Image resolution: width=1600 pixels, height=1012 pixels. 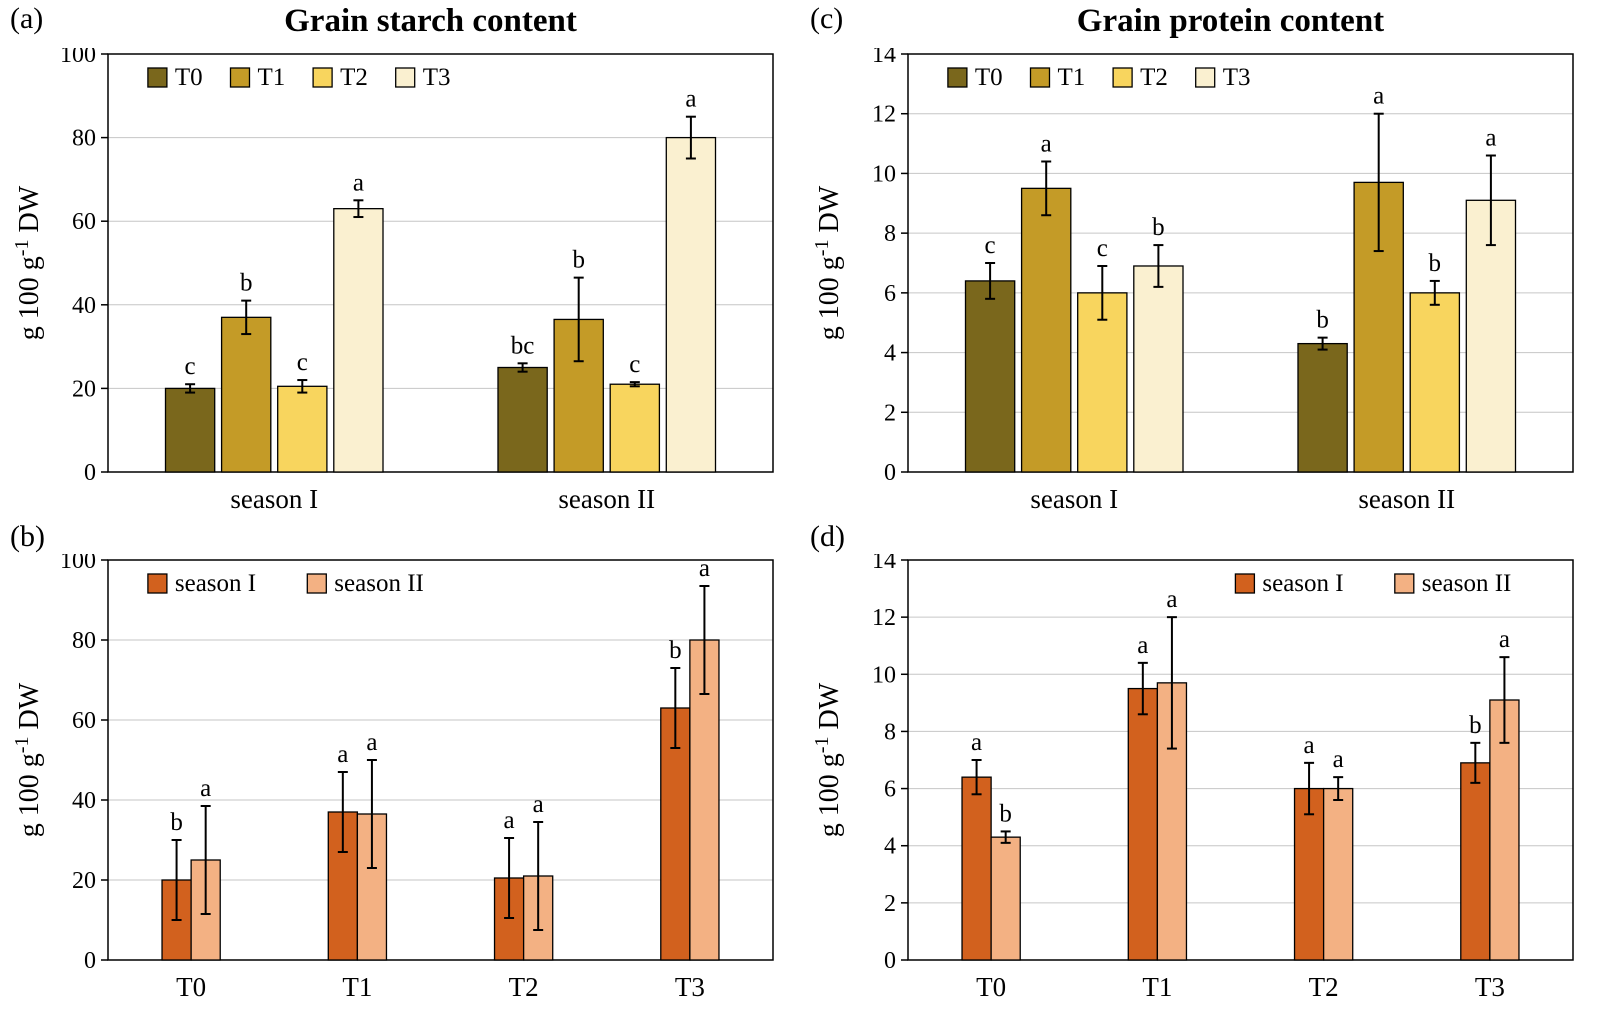 I want to click on panel-title-b, so click(x=430, y=519).